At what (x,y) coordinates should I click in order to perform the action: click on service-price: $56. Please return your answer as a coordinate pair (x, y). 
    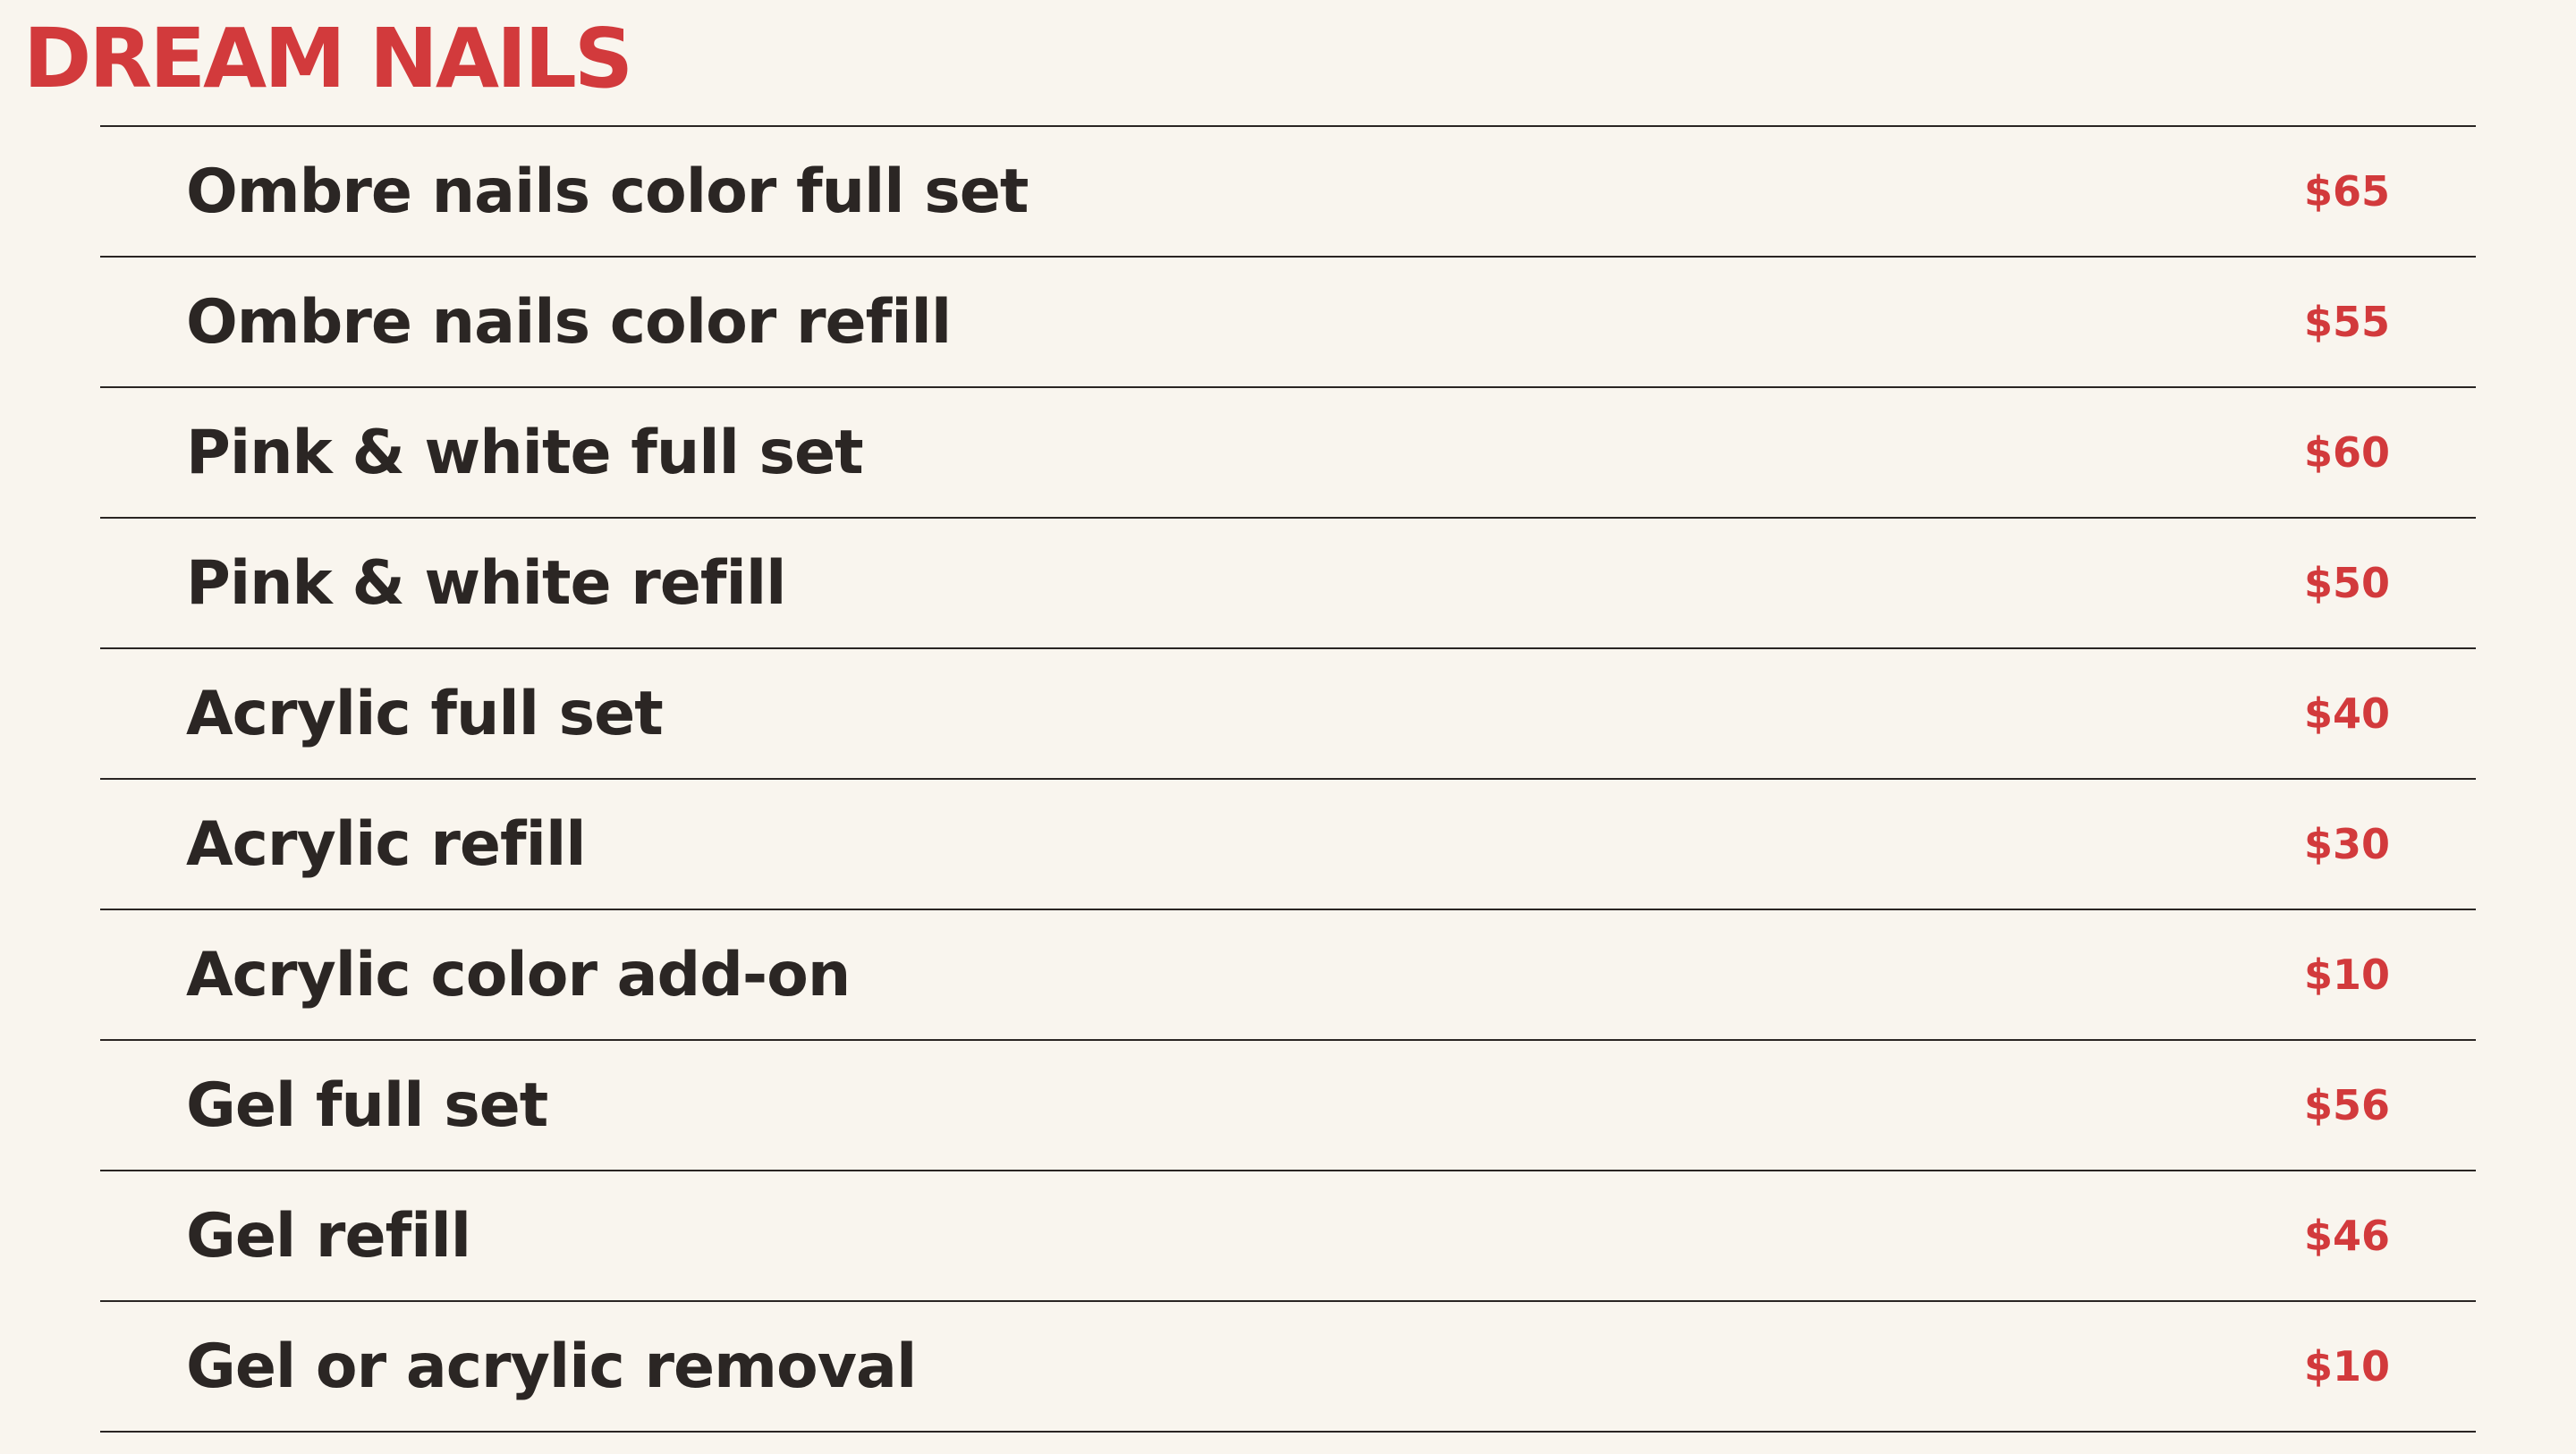
    Looking at the image, I should click on (2346, 1105).